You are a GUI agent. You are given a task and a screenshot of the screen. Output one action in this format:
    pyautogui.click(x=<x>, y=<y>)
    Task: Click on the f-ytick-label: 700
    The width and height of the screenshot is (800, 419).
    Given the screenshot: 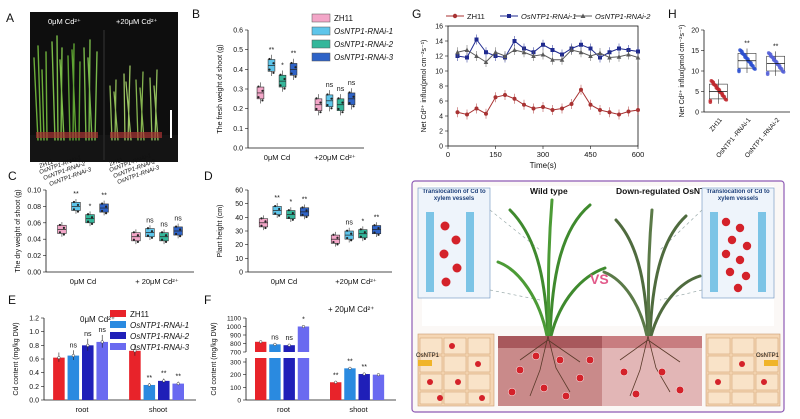 What is the action you would take?
    pyautogui.click(x=235, y=353)
    